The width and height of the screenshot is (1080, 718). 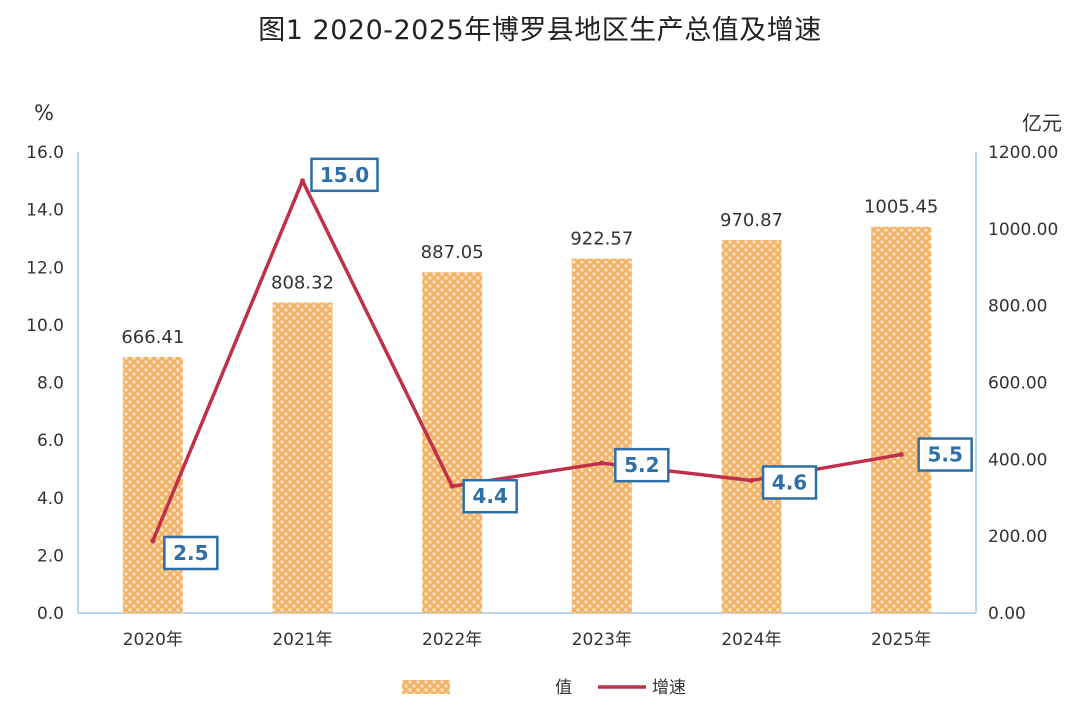 I want to click on left-tick-label: 4.0, so click(x=50, y=499).